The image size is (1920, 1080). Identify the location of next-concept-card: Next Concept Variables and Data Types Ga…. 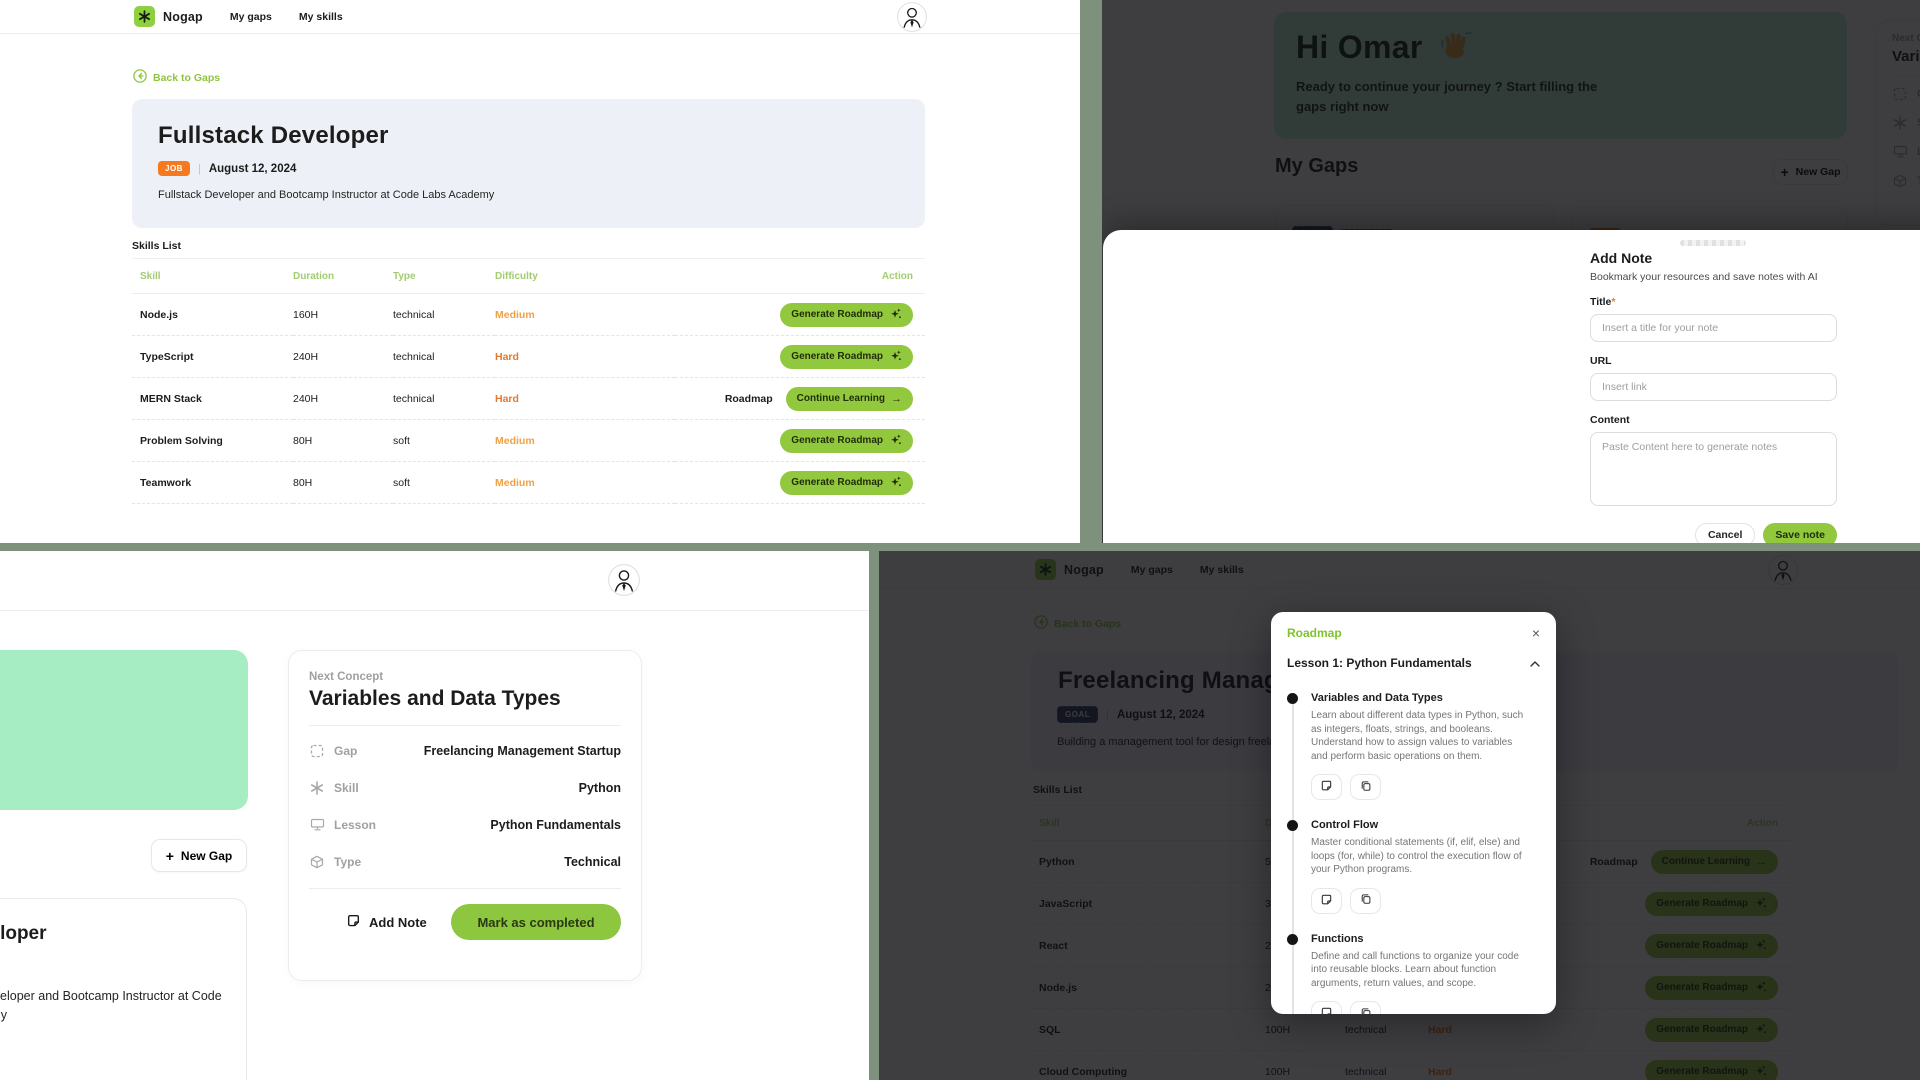
(465, 815).